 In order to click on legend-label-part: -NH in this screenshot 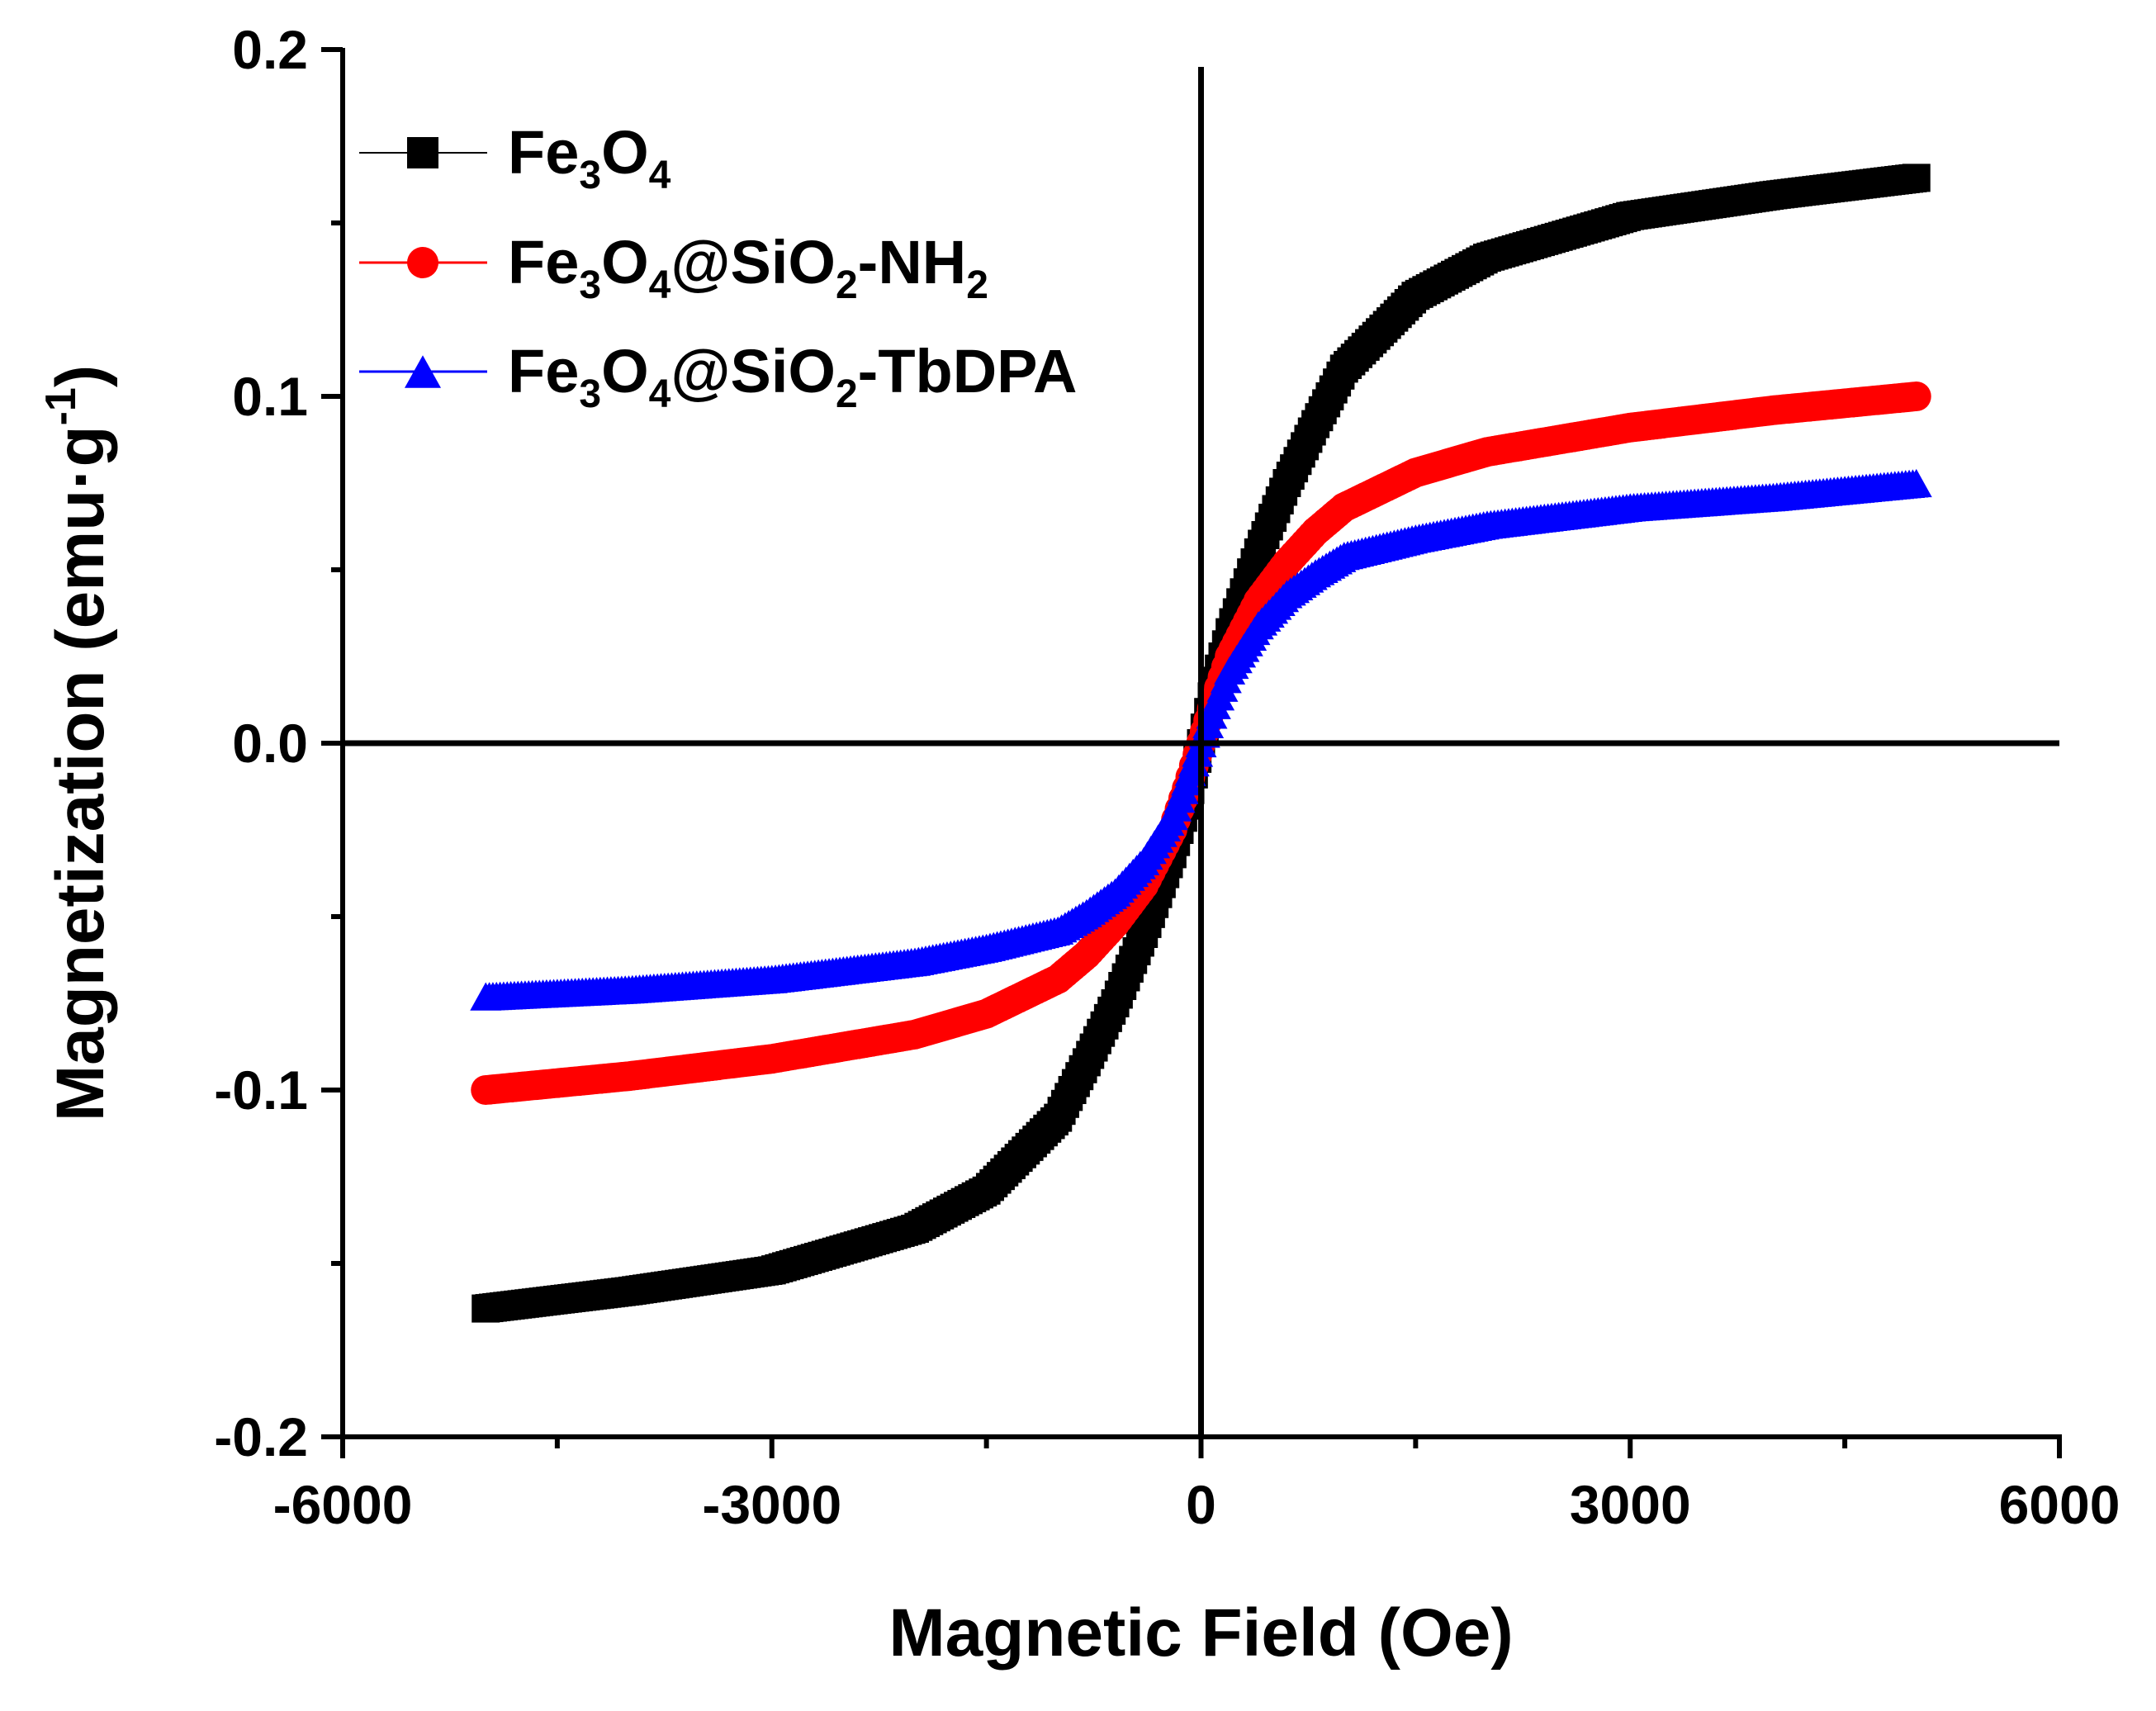, I will do `click(913, 262)`.